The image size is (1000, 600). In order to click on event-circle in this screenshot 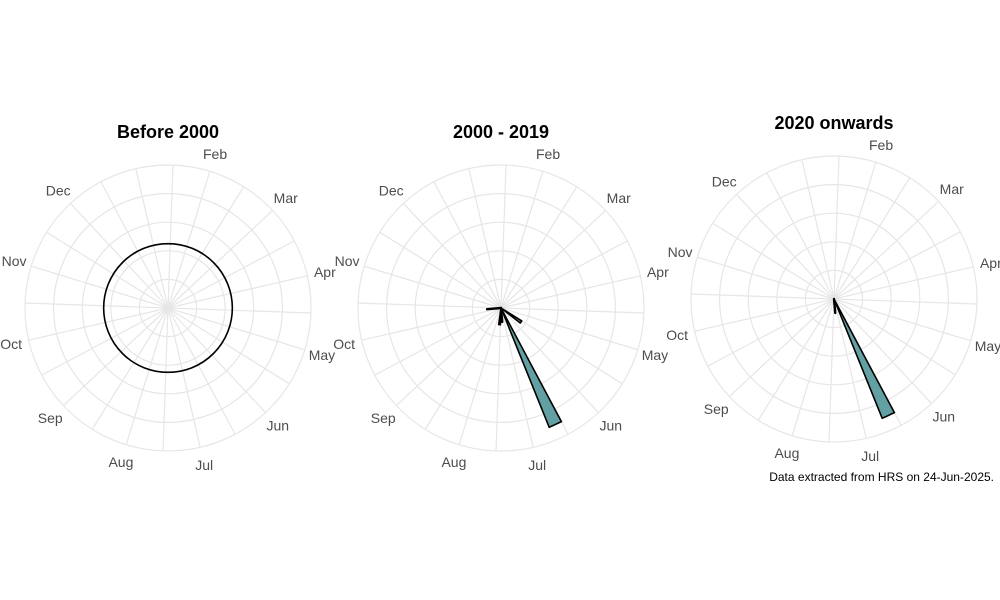, I will do `click(168, 308)`.